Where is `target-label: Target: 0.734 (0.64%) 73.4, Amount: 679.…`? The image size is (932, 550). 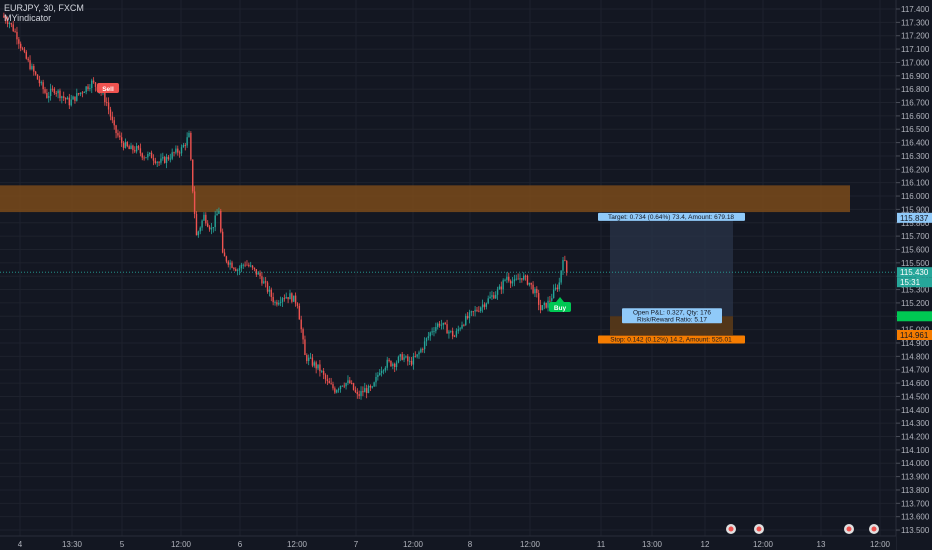 target-label: Target: 0.734 (0.64%) 73.4, Amount: 679.… is located at coordinates (671, 217).